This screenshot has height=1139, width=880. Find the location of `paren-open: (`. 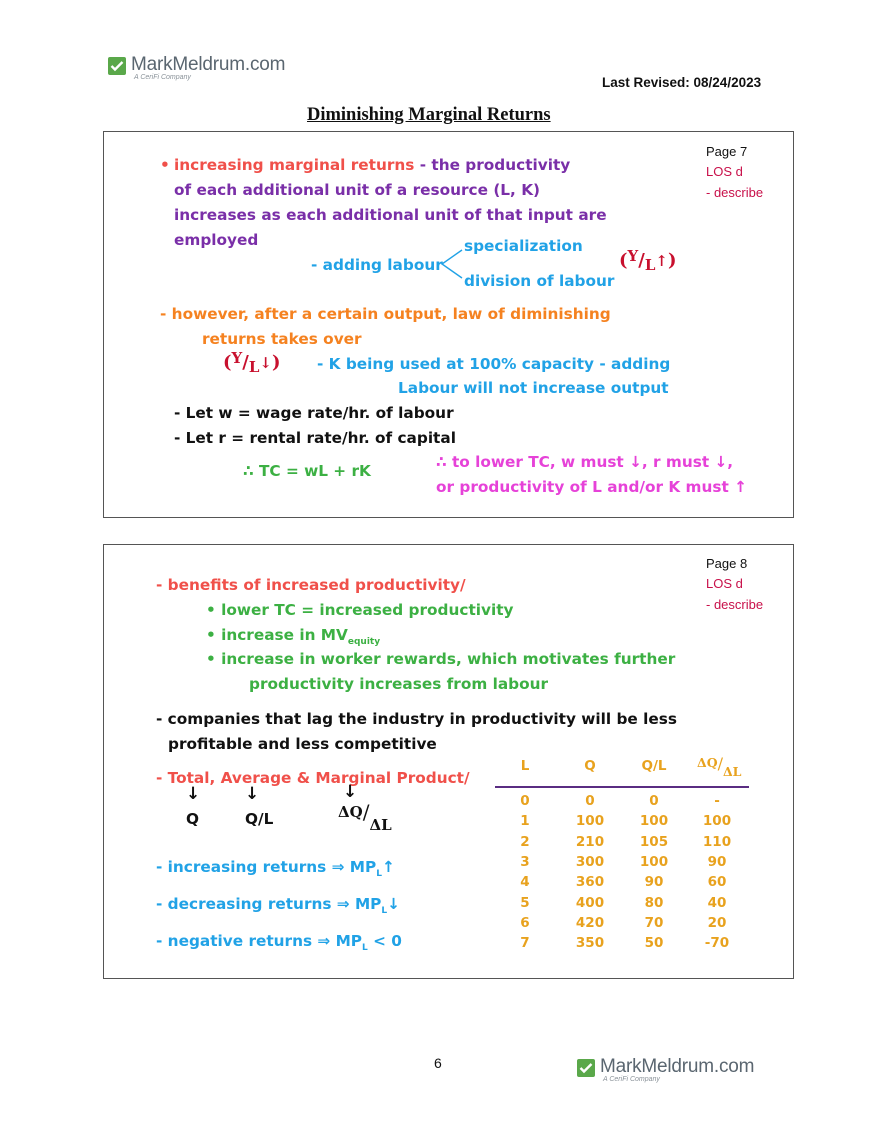

paren-open: ( is located at coordinates (227, 362).